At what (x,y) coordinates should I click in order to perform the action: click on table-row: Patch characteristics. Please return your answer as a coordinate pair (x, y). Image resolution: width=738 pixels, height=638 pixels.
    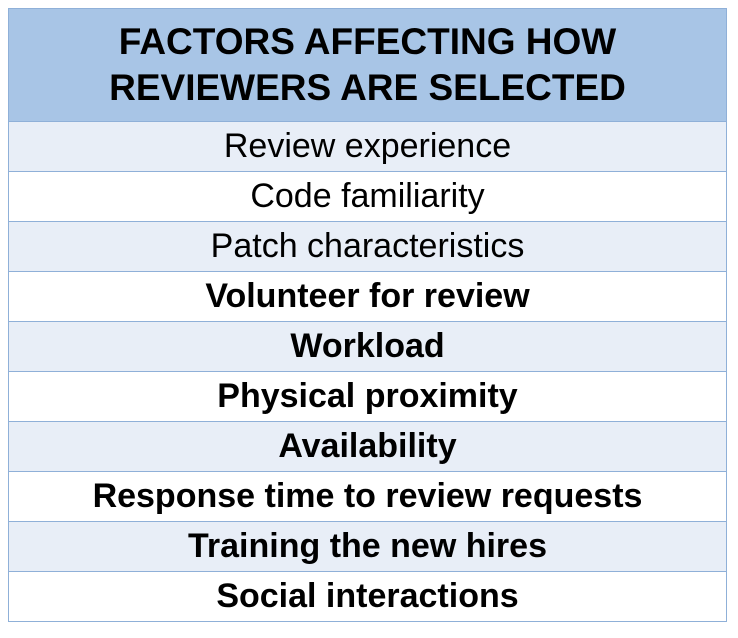
    Looking at the image, I should click on (367, 246).